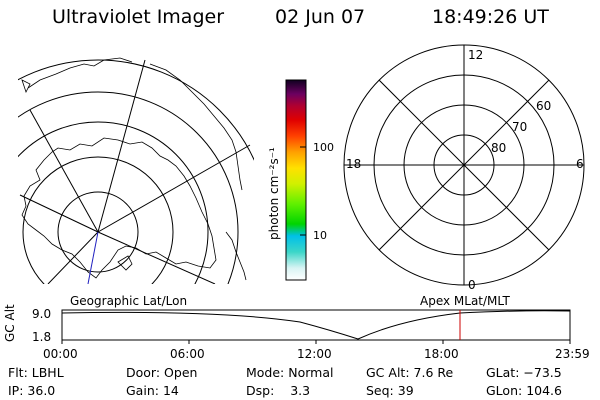 The width and height of the screenshot is (600, 400). Describe the element at coordinates (390, 390) in the screenshot. I see `seq-info: Seq: 39` at that location.